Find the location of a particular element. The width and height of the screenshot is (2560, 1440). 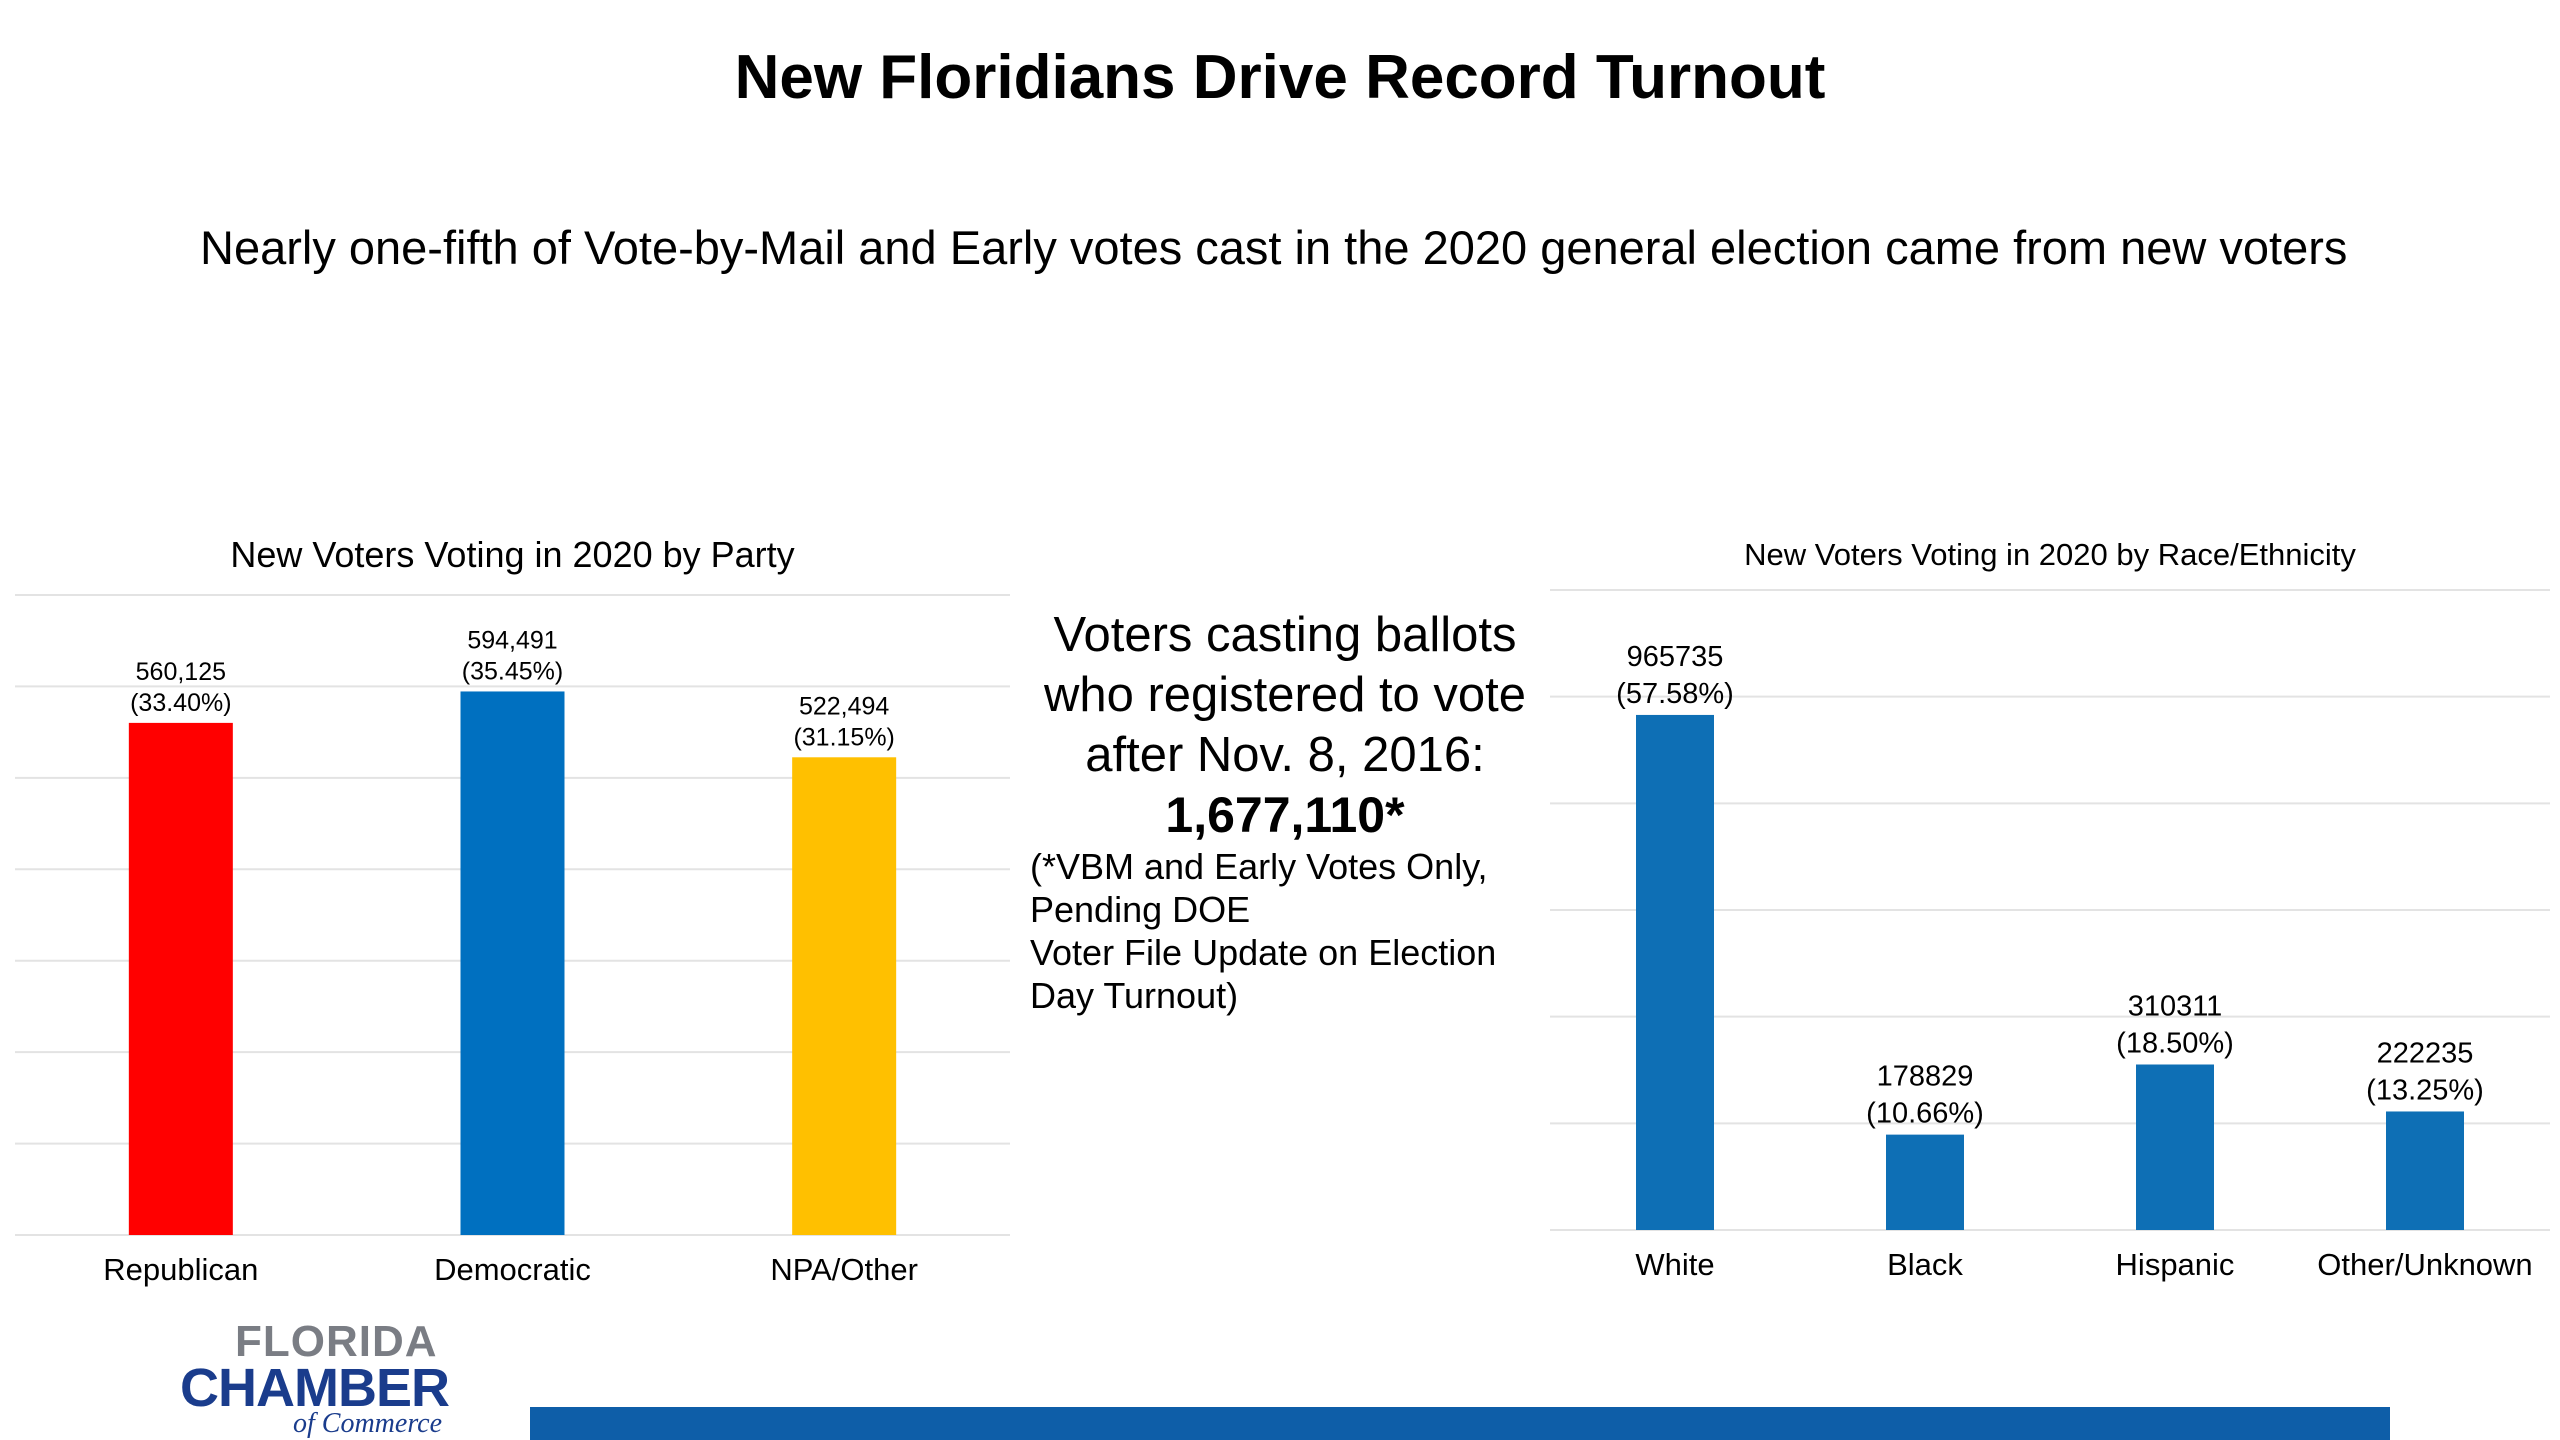

party-chart-title: New Voters Voting in 2020 by Party is located at coordinates (512, 554).